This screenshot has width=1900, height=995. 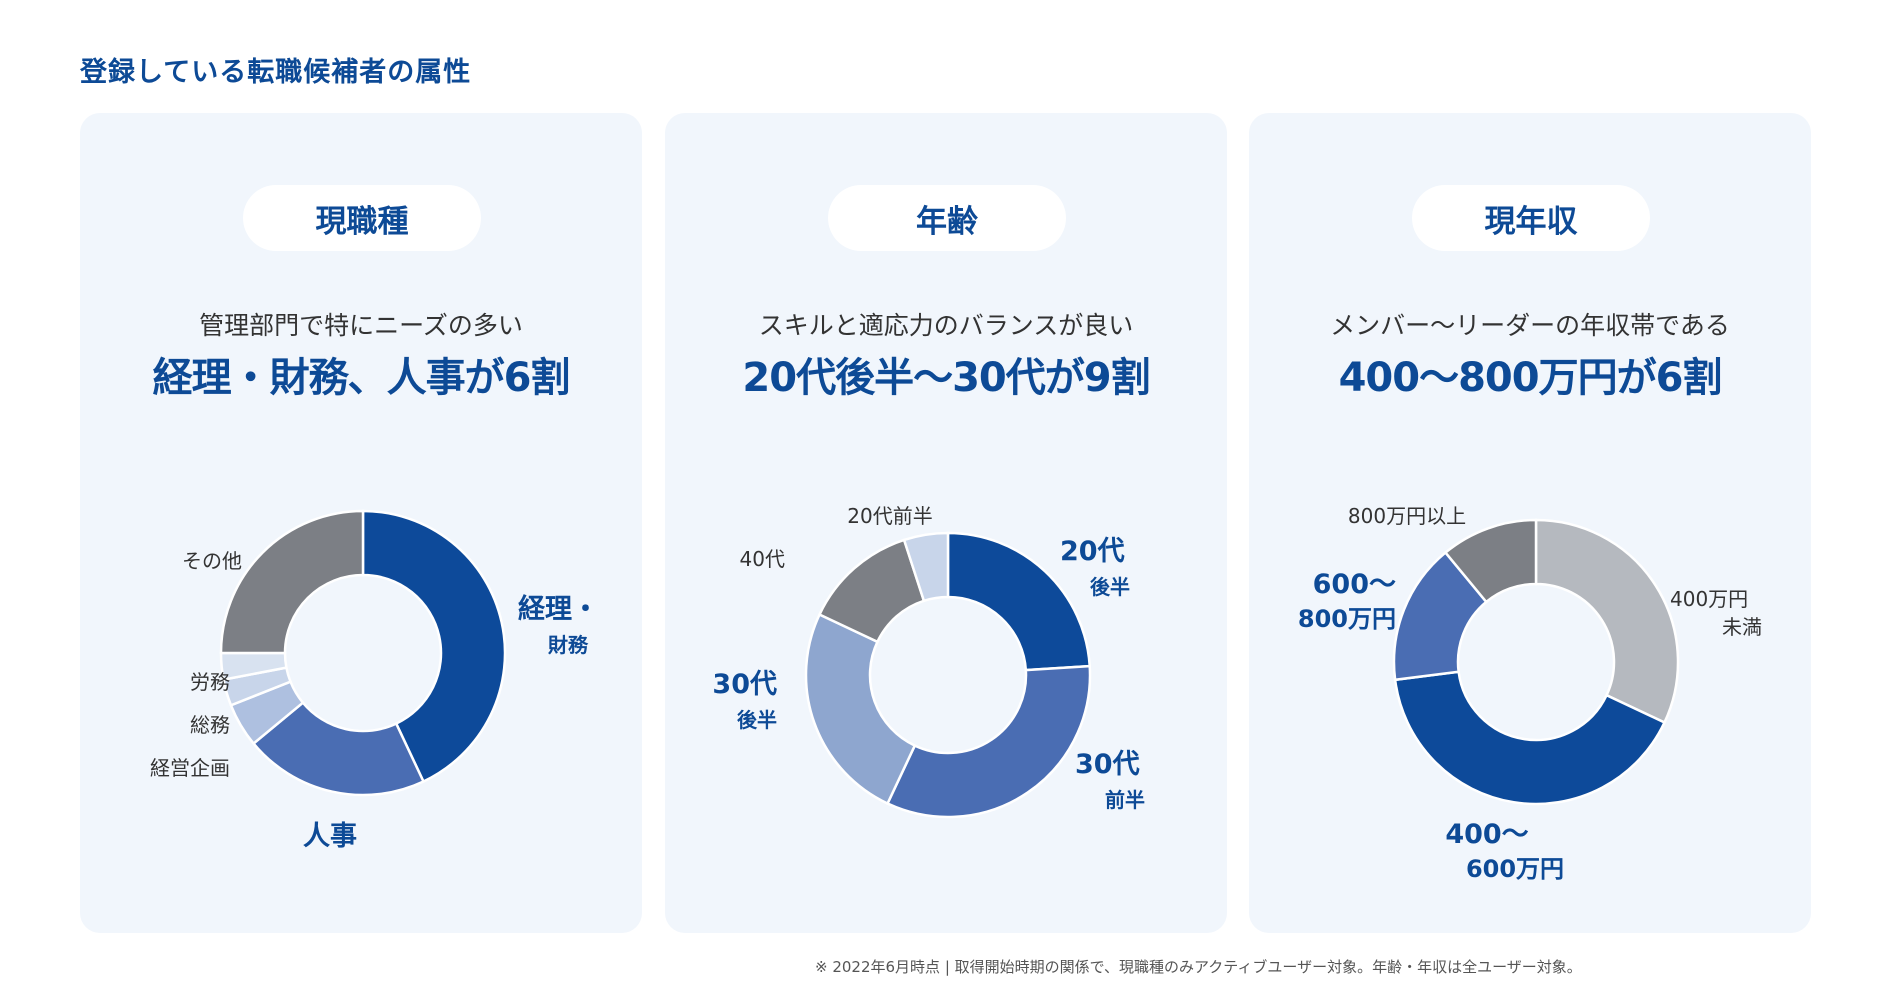 I want to click on lead-occupation: 管理部門で特にニーズの多い, so click(x=361, y=325).